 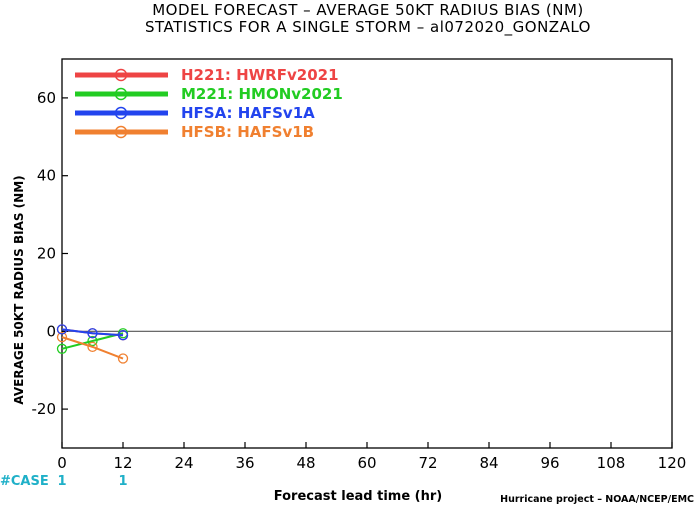 What do you see at coordinates (51, 331) in the screenshot?
I see `y-tick-label: 0` at bounding box center [51, 331].